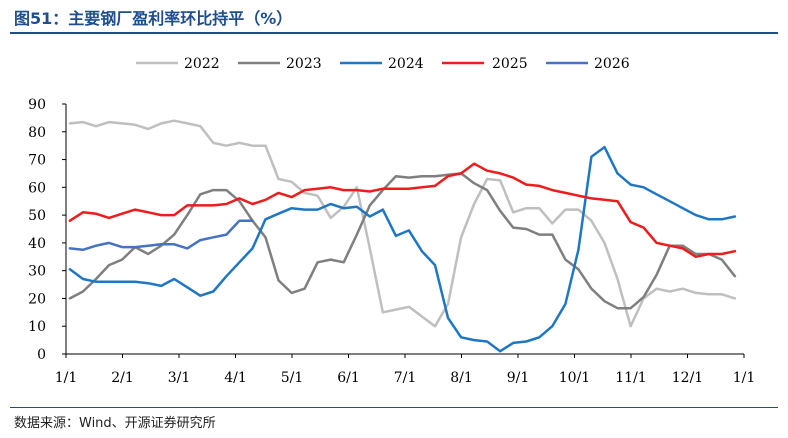 This screenshot has height=438, width=788. What do you see at coordinates (37, 327) in the screenshot?
I see `y-tick-label: 10` at bounding box center [37, 327].